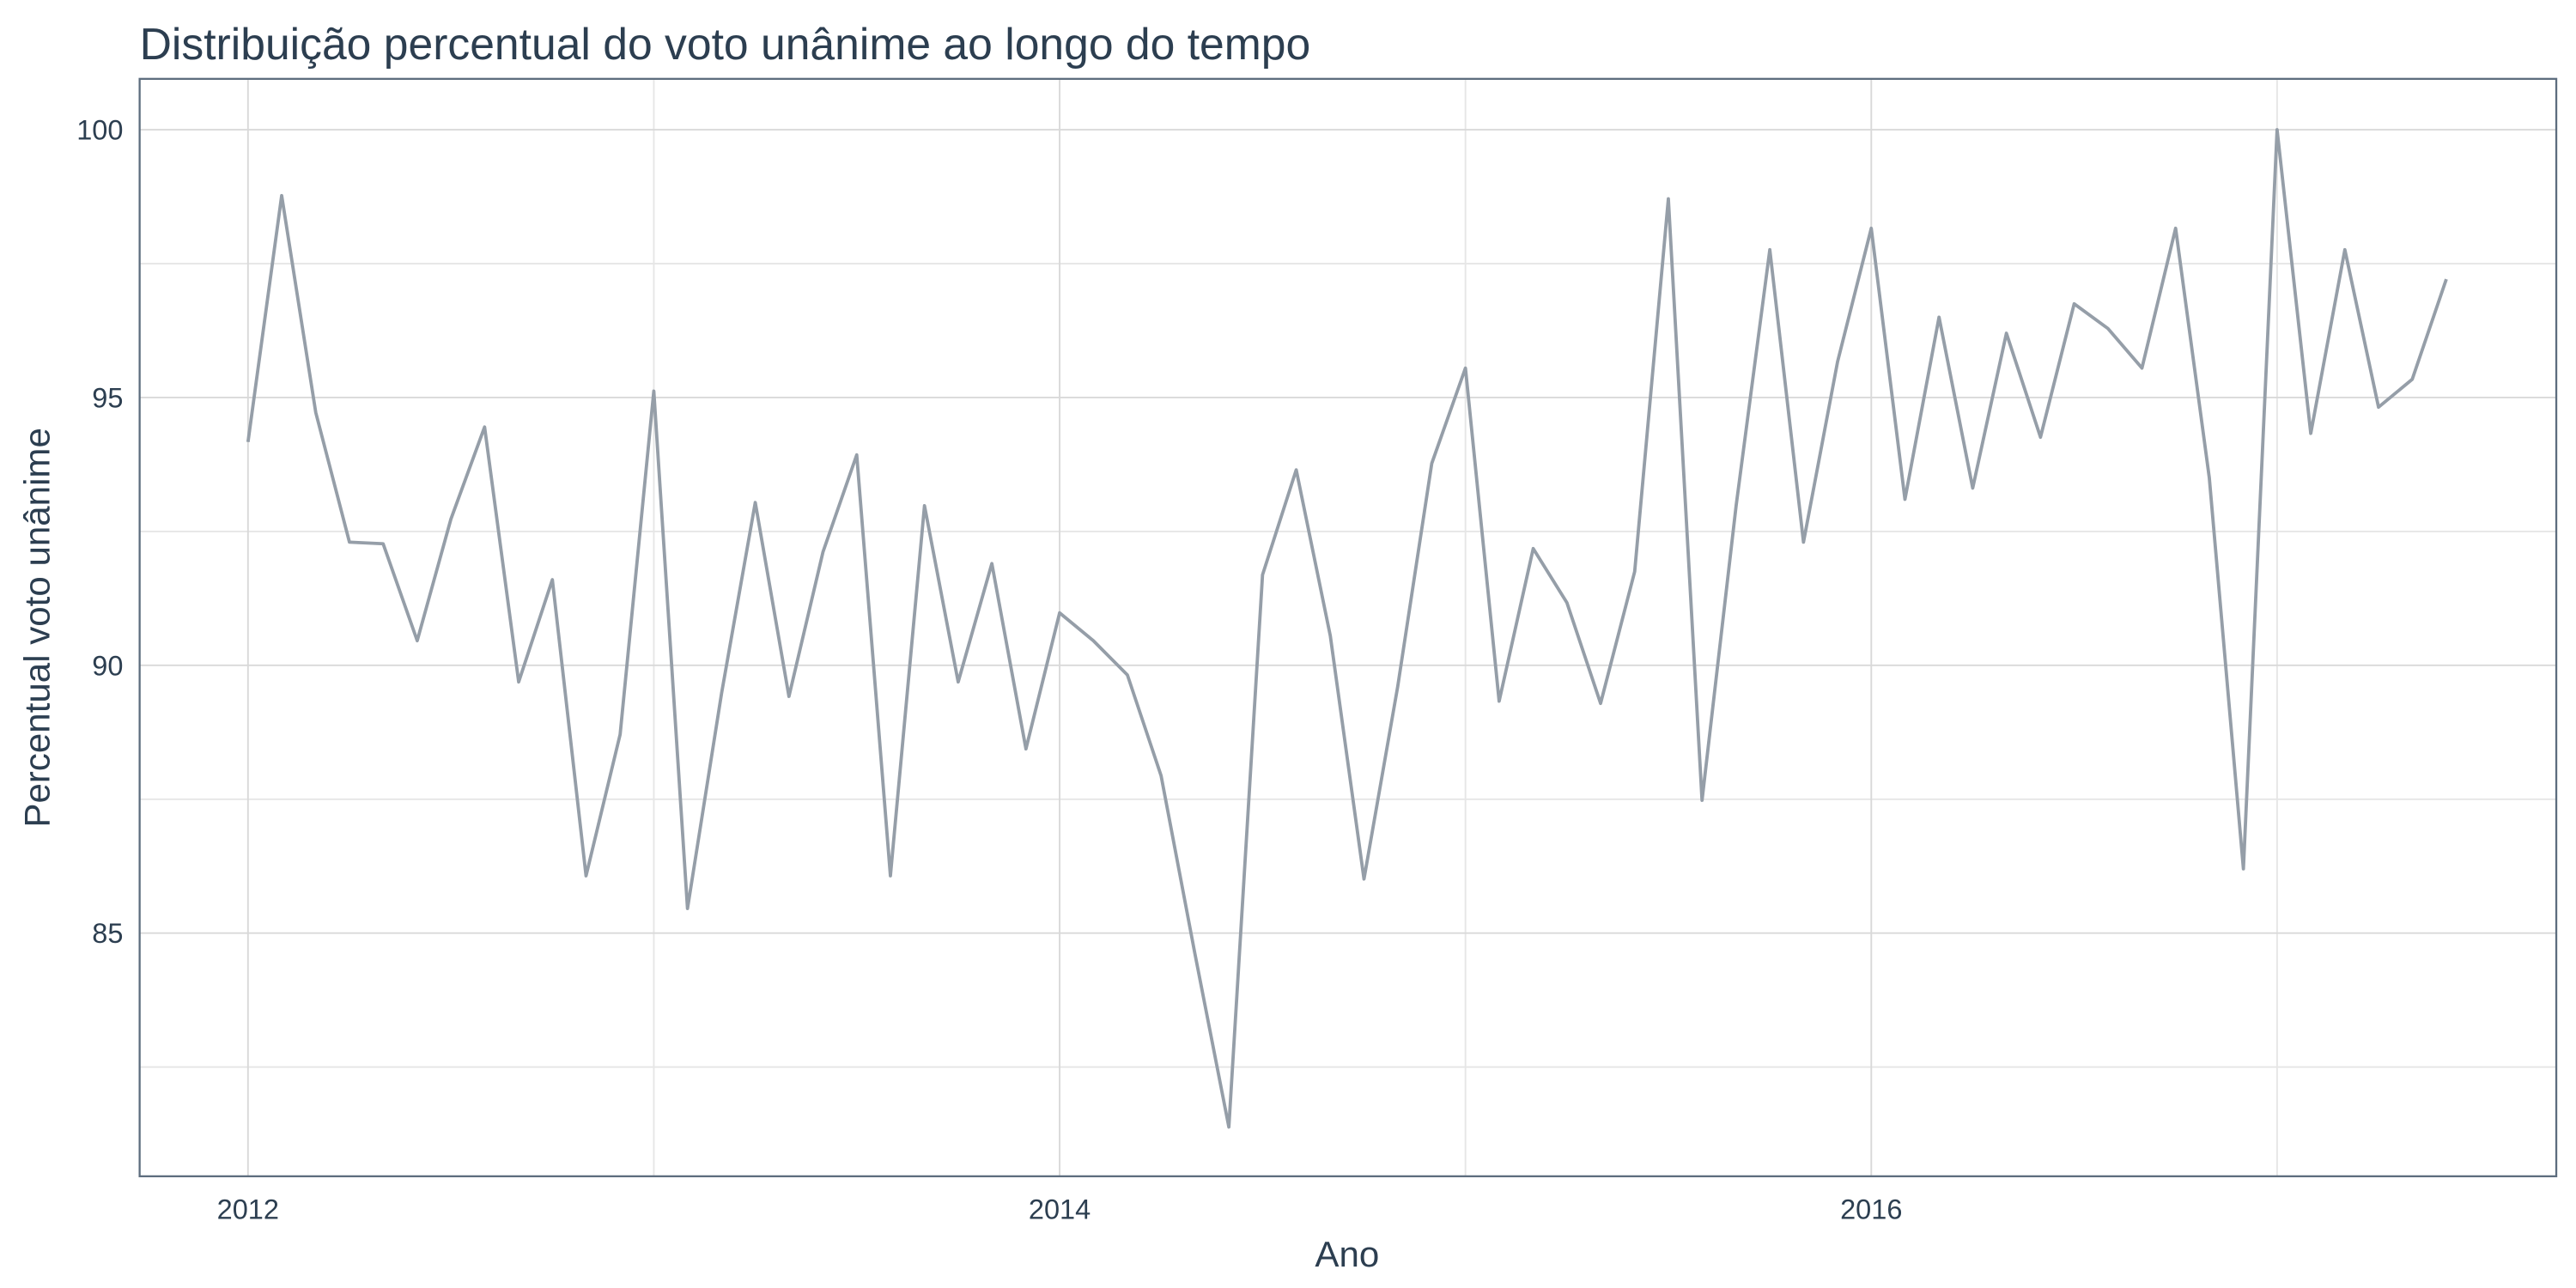 The height and width of the screenshot is (1288, 2576). Describe the element at coordinates (1060, 1210) in the screenshot. I see `x-tick-label: 2014` at that location.